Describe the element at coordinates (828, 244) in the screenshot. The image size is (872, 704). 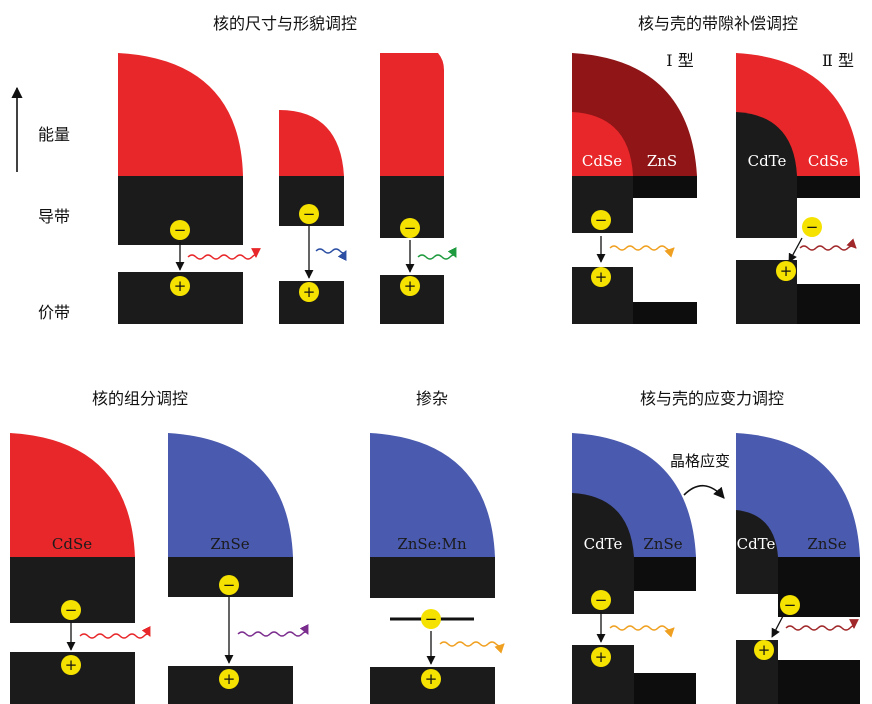
I see `emission-brown-type2` at that location.